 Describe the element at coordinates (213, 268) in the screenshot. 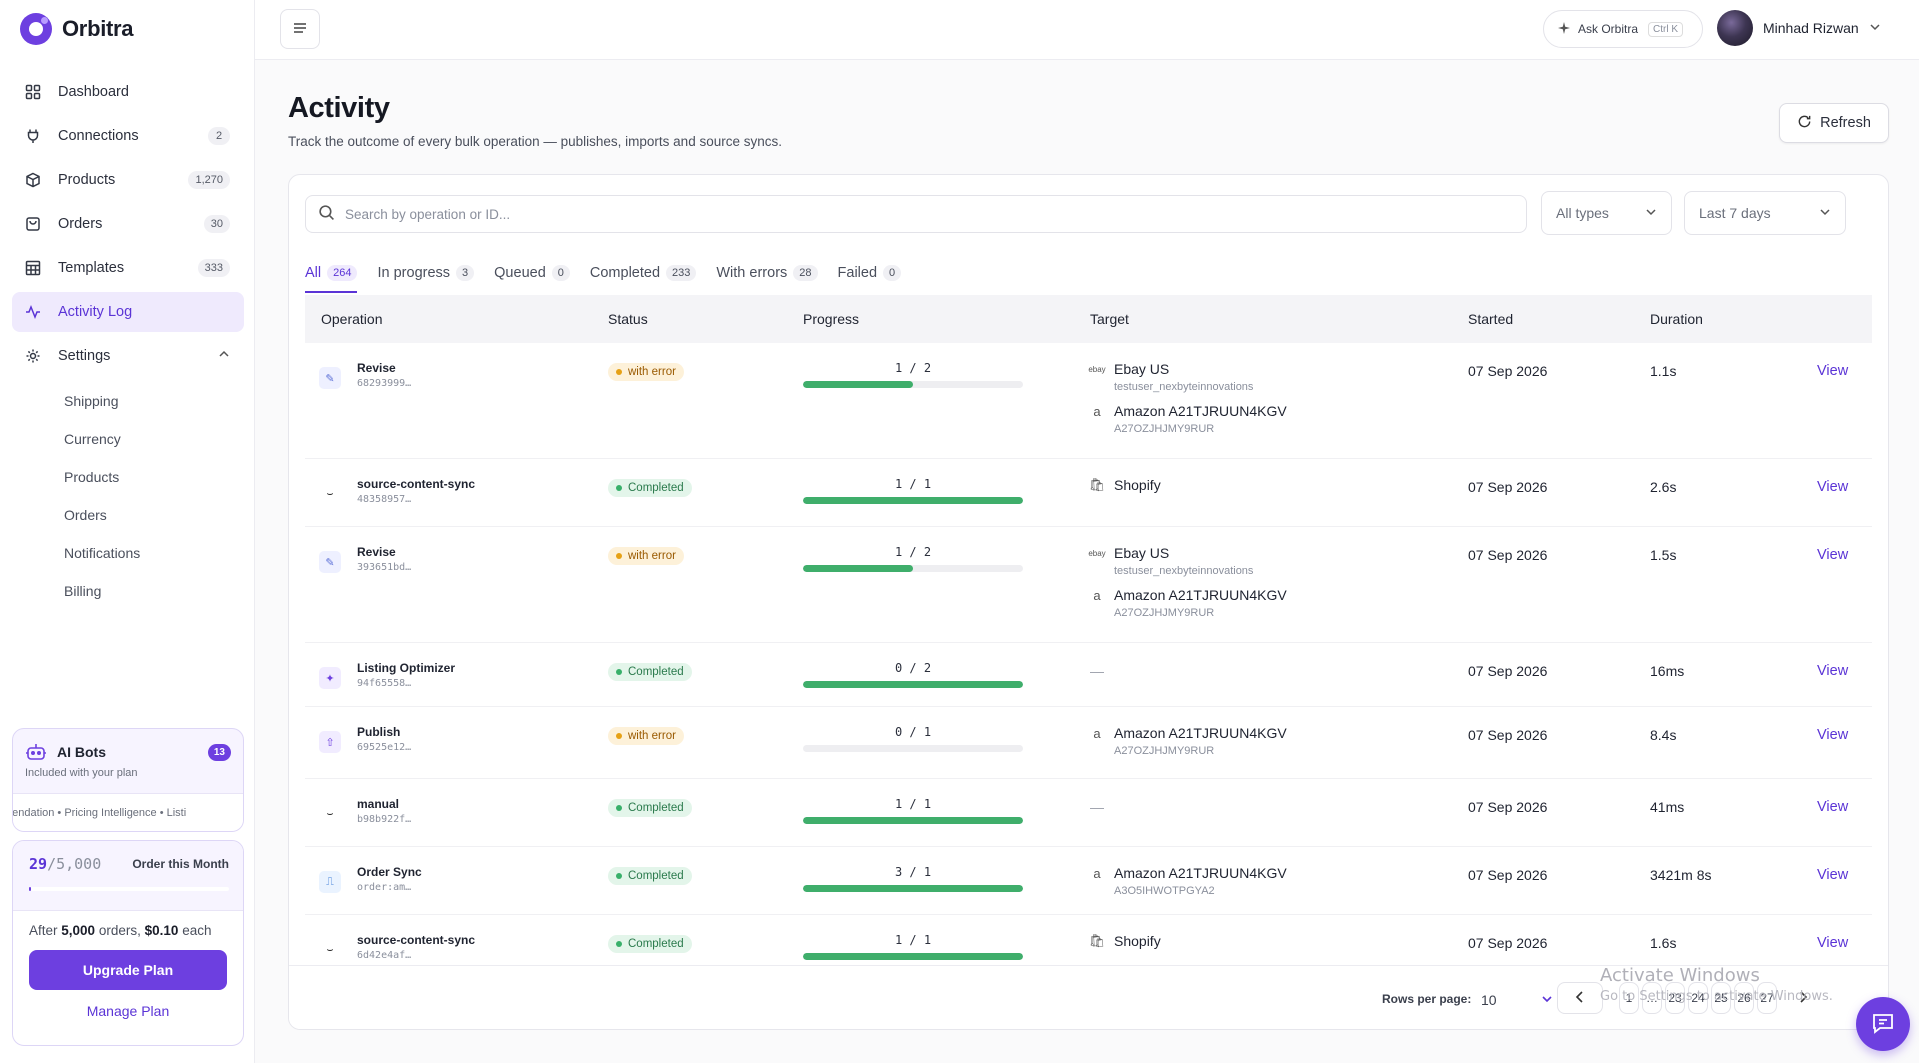

I see `count-badge: 333` at that location.